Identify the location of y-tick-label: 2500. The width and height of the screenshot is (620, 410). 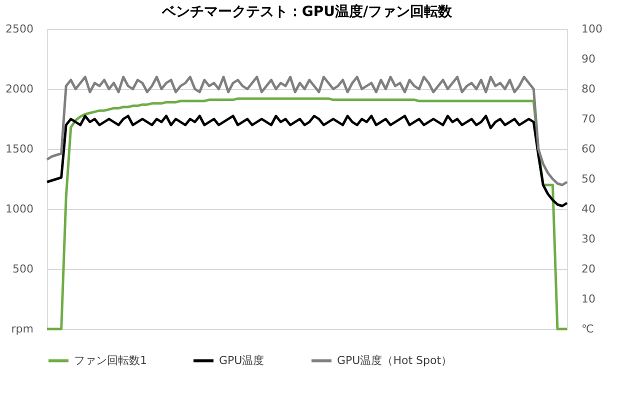
(20, 29).